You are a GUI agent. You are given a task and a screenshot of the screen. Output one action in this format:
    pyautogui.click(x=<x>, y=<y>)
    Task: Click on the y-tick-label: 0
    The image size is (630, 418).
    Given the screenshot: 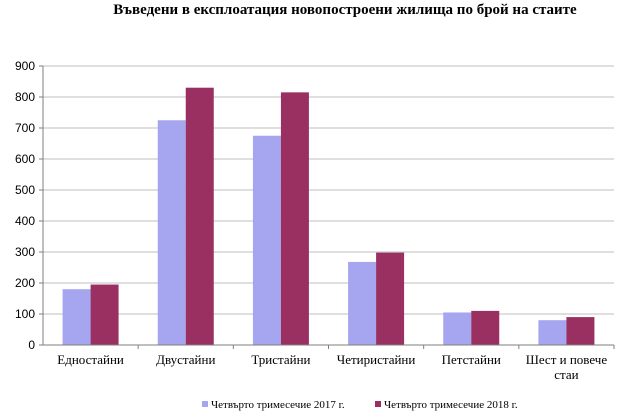 What is the action you would take?
    pyautogui.click(x=31, y=345)
    